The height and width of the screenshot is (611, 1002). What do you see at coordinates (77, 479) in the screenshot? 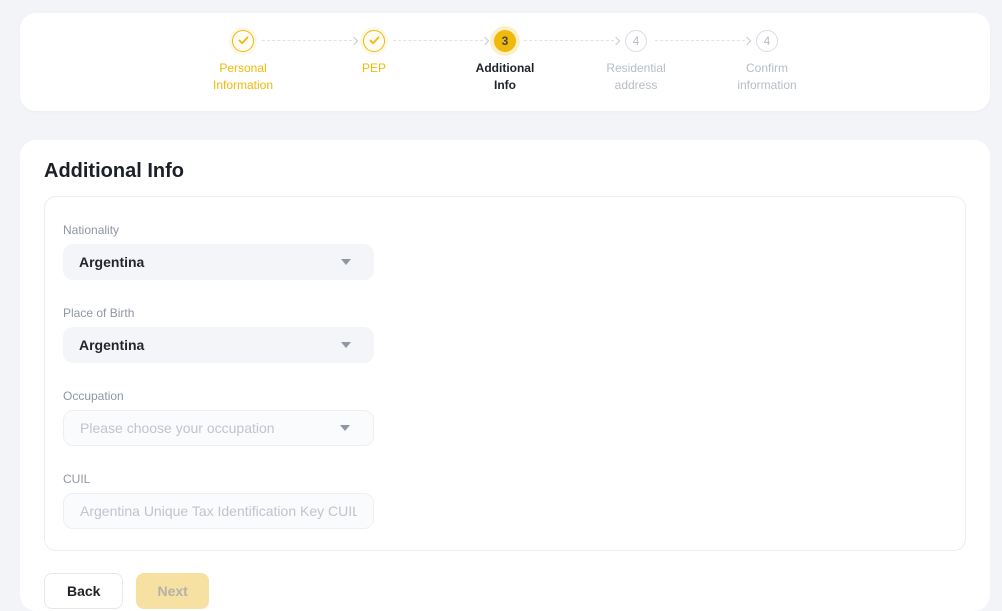
I see `cuil-label: CUIL` at bounding box center [77, 479].